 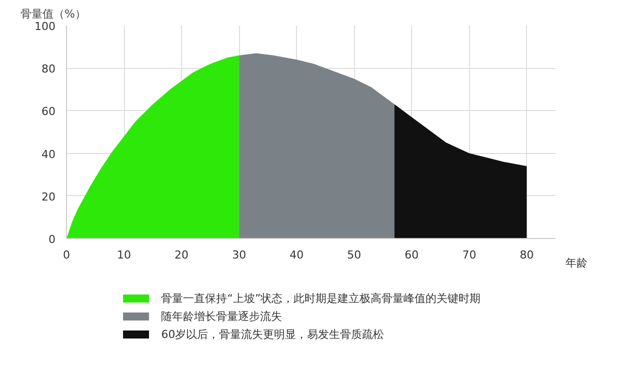 I want to click on y-tick-label: 80, so click(x=49, y=69).